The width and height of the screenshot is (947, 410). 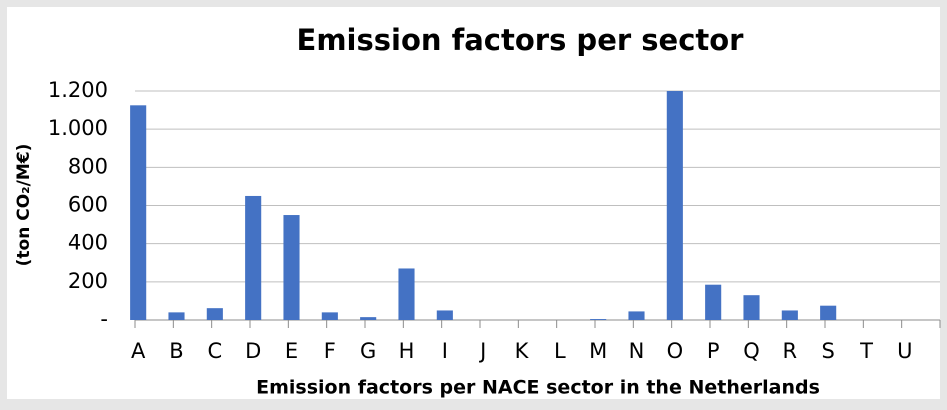 What do you see at coordinates (445, 351) in the screenshot?
I see `x-tick-label: I` at bounding box center [445, 351].